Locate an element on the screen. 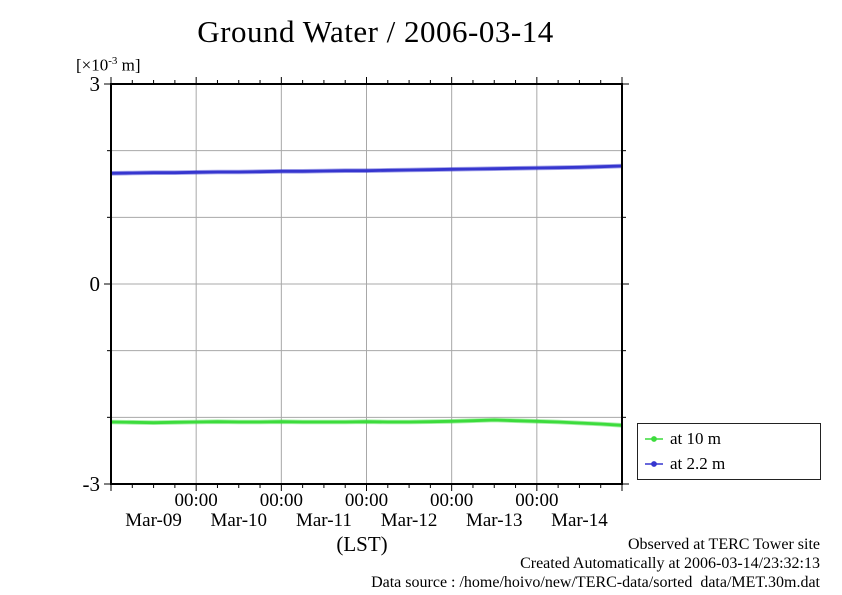 Image resolution: width=842 pixels, height=595 pixels. series-line-at-10-m-core is located at coordinates (366, 422).